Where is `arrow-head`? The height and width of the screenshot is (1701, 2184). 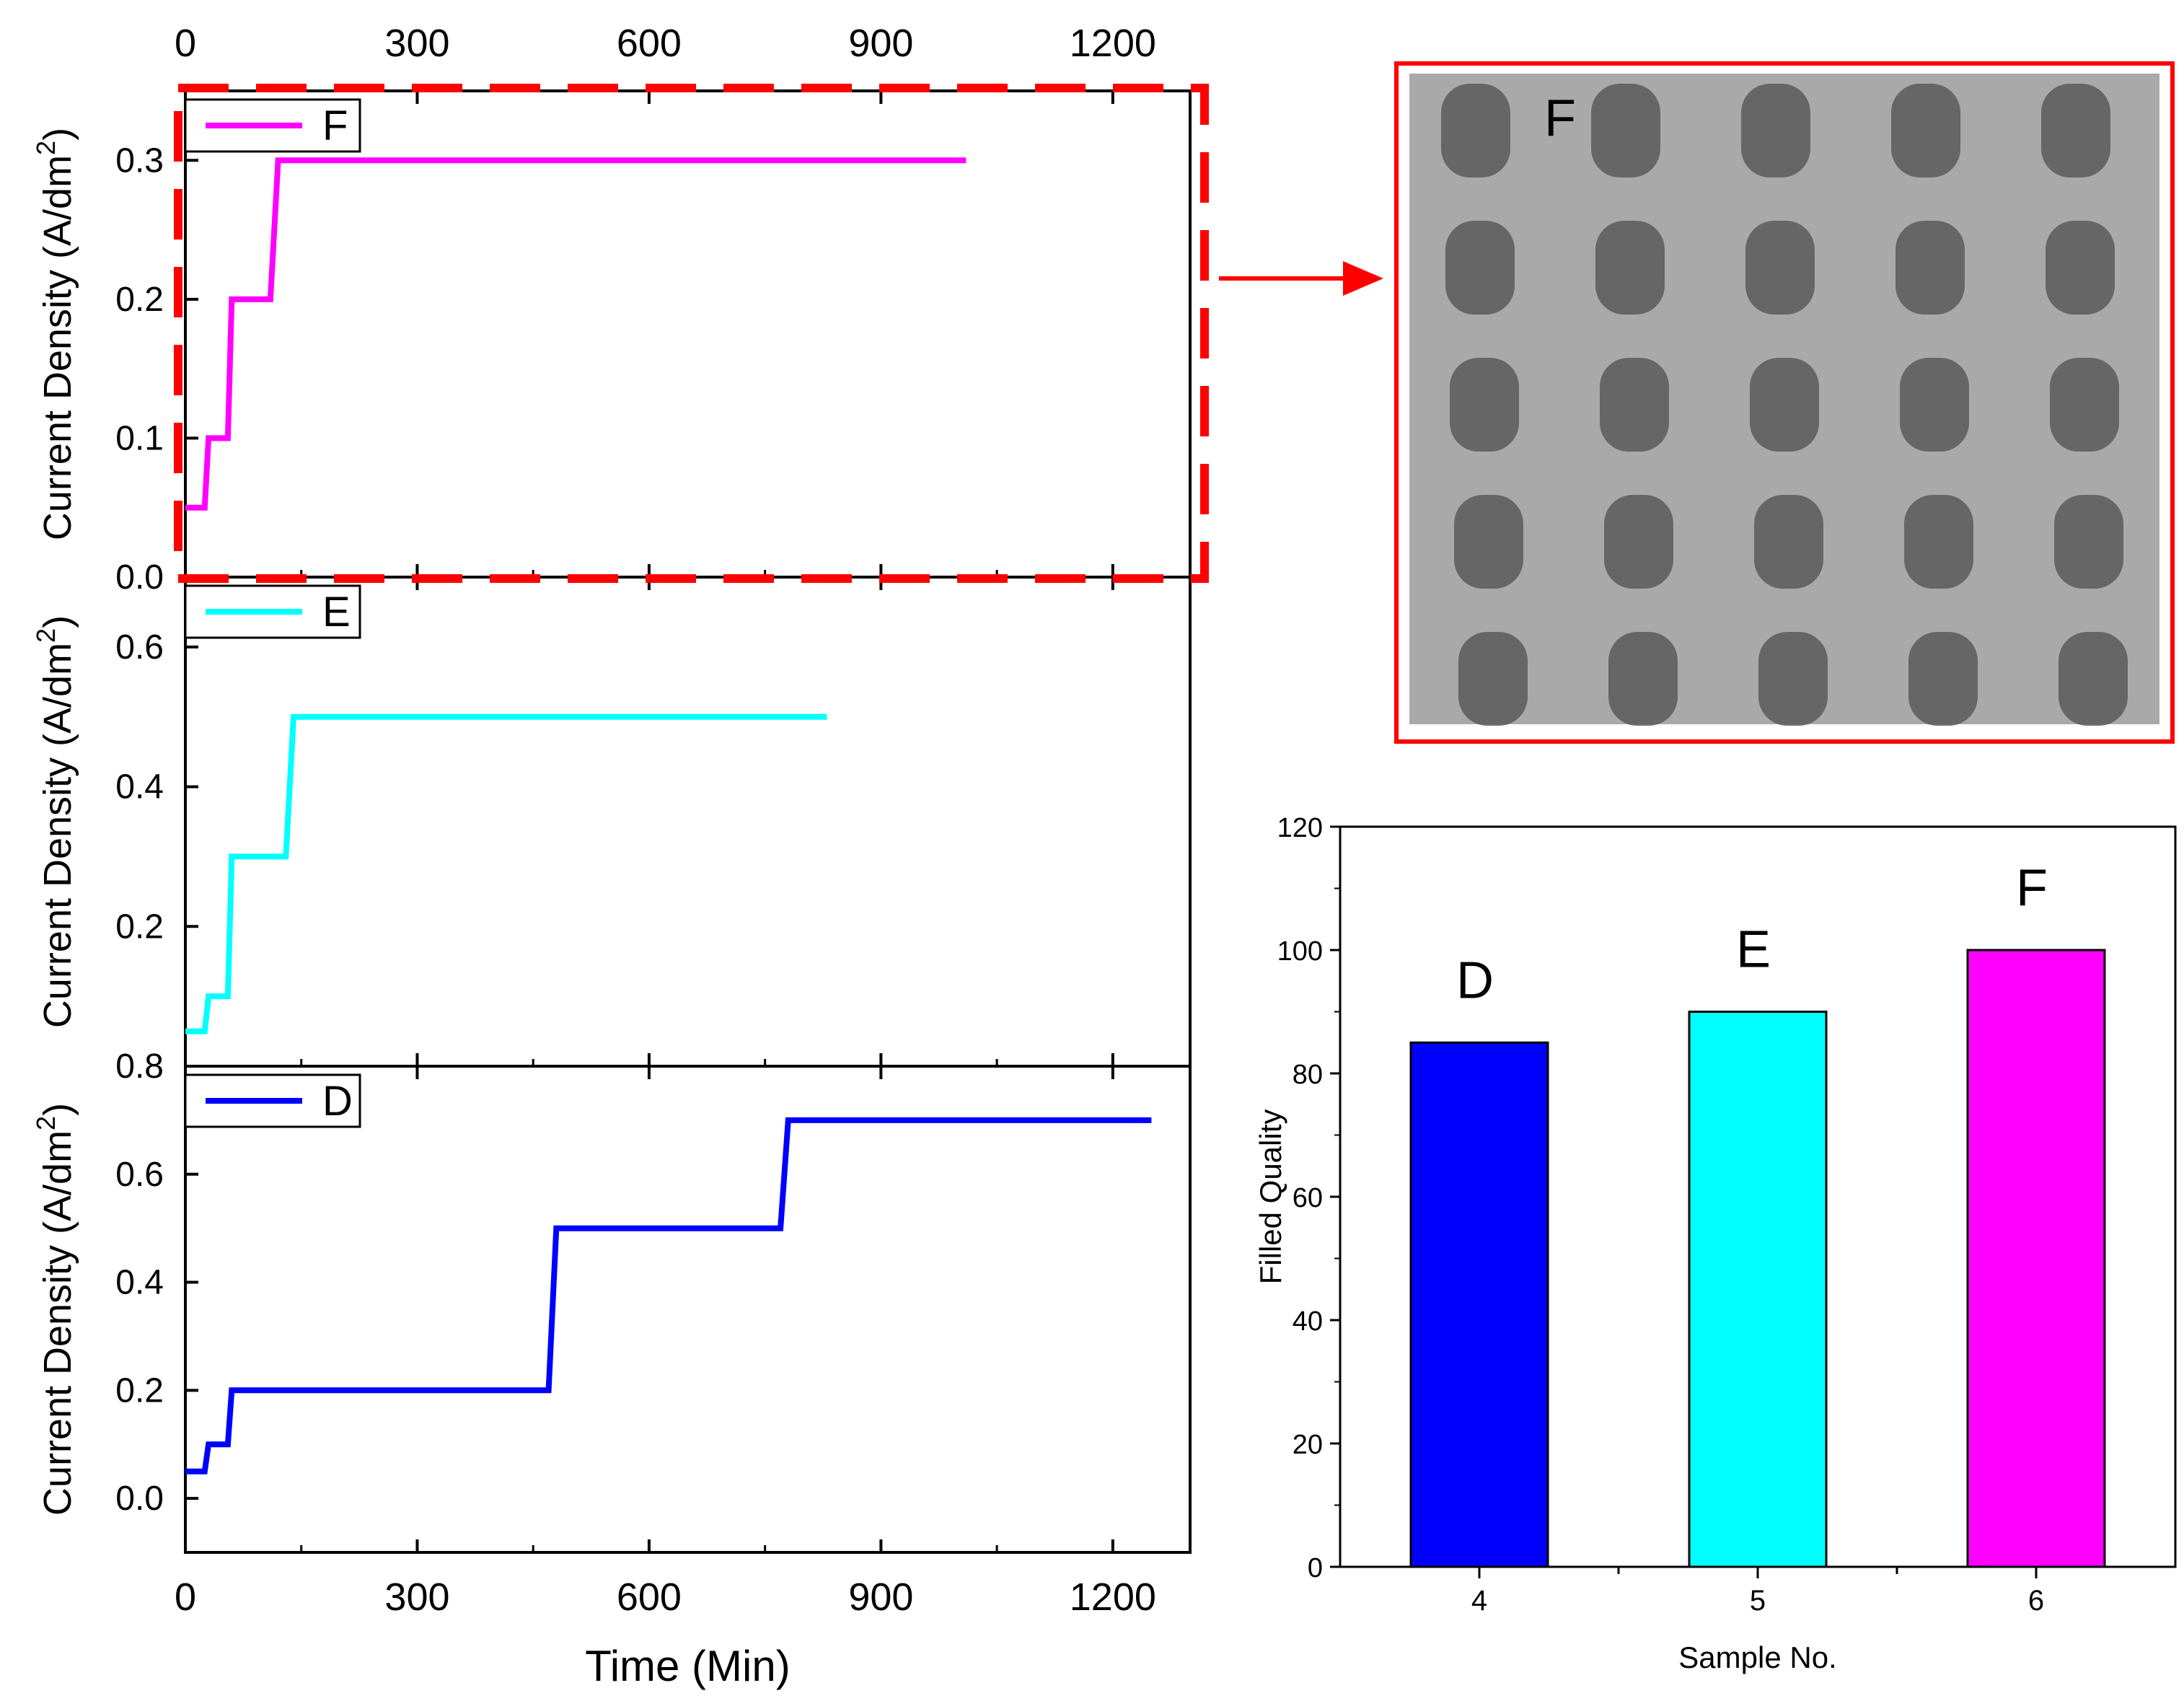
arrow-head is located at coordinates (1363, 279).